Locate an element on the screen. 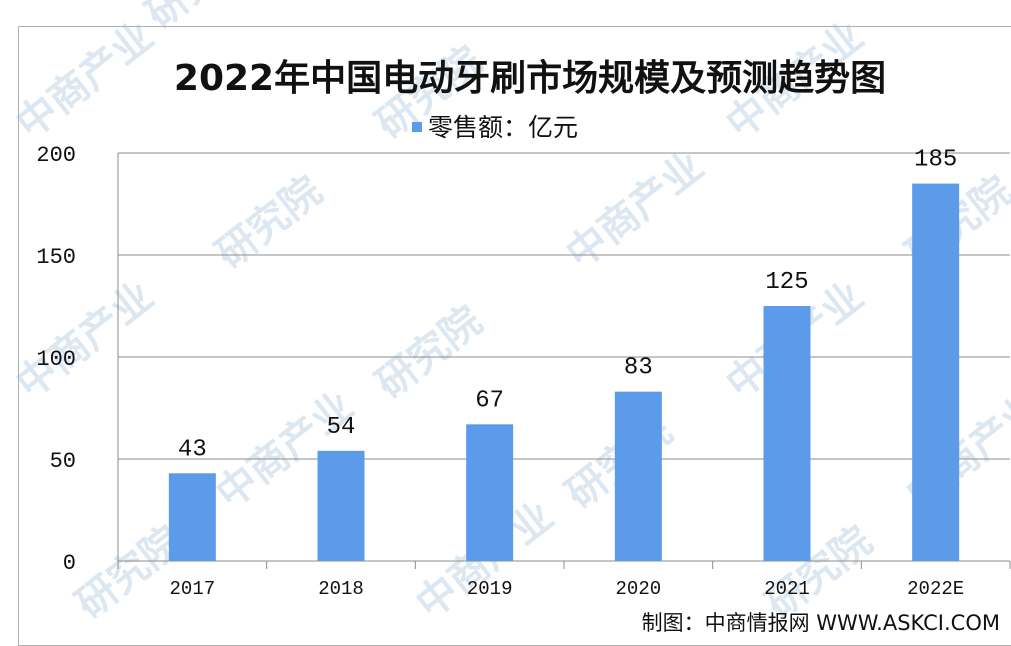  y-tick-label: 150 is located at coordinates (56, 257).